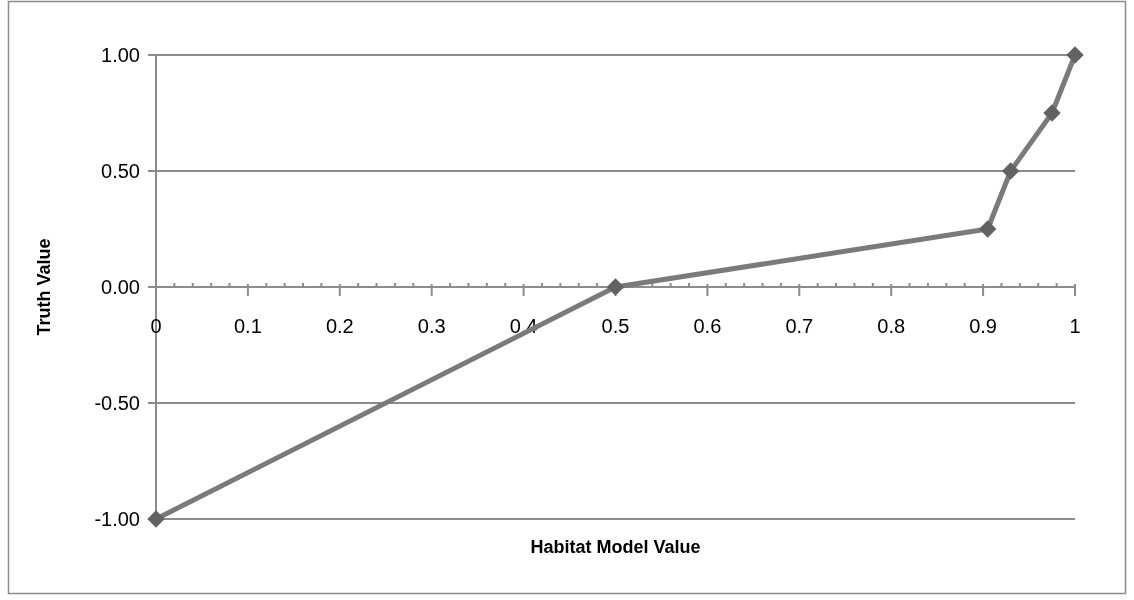 This screenshot has height=600, width=1134. Describe the element at coordinates (891, 326) in the screenshot. I see `x-tick-label: 0.8` at that location.